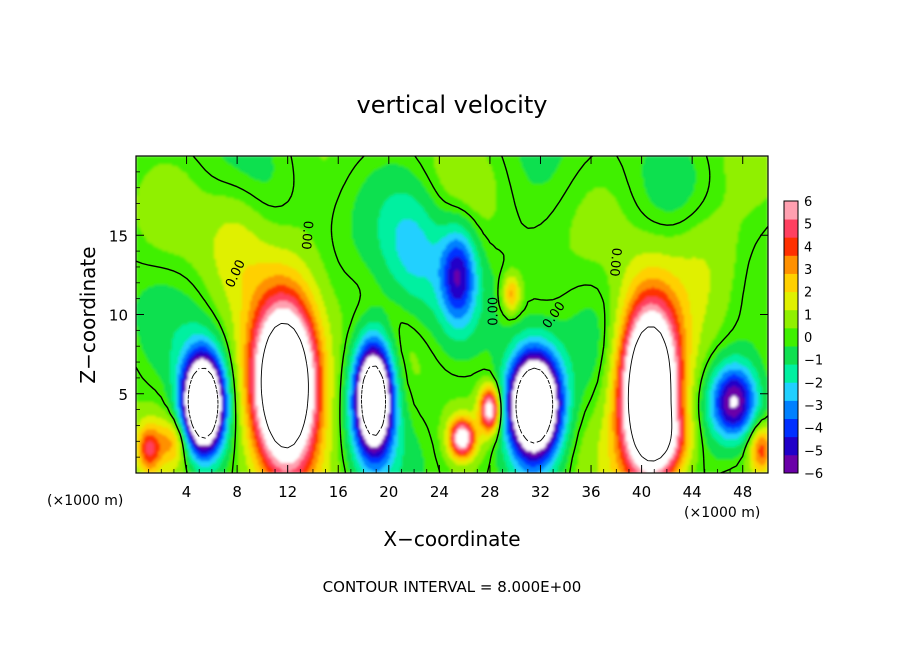 The width and height of the screenshot is (904, 654). Describe the element at coordinates (123, 395) in the screenshot. I see `y-tick-label: 5` at that location.